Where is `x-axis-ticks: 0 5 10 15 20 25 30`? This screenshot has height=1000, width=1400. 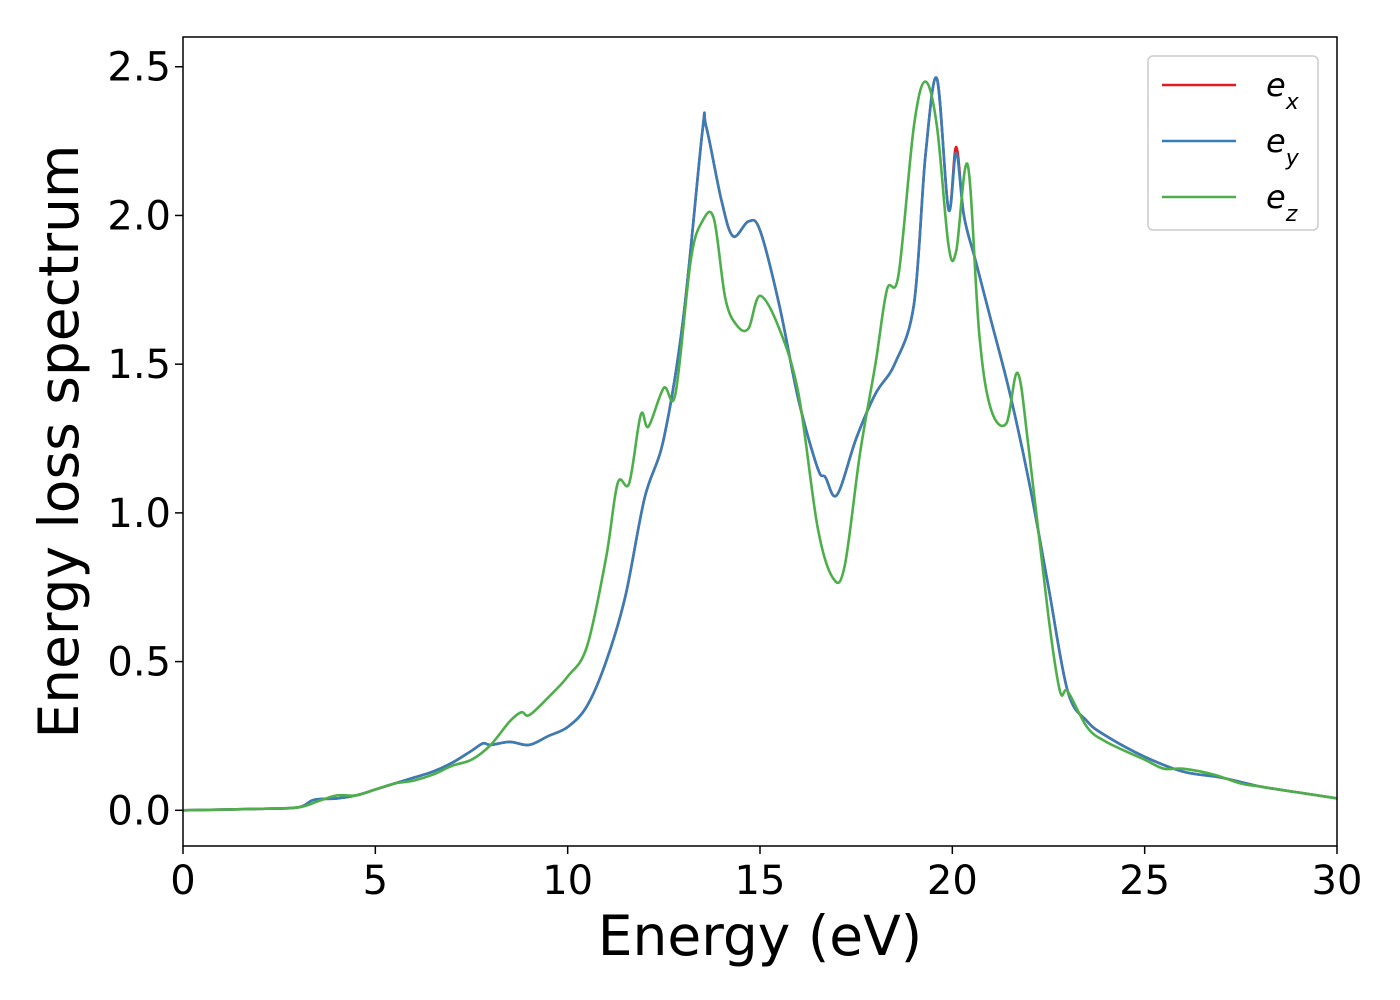 x-axis-ticks: 0 5 10 15 20 25 30 is located at coordinates (766, 875).